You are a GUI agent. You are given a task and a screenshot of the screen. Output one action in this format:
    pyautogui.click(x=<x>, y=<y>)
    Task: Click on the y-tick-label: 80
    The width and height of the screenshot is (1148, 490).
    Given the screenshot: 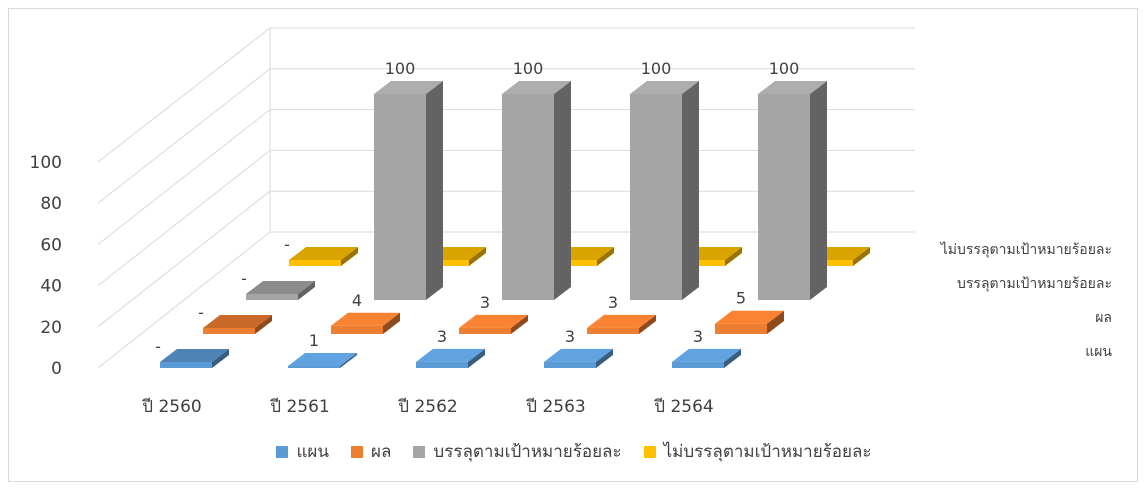 What is the action you would take?
    pyautogui.click(x=51, y=204)
    